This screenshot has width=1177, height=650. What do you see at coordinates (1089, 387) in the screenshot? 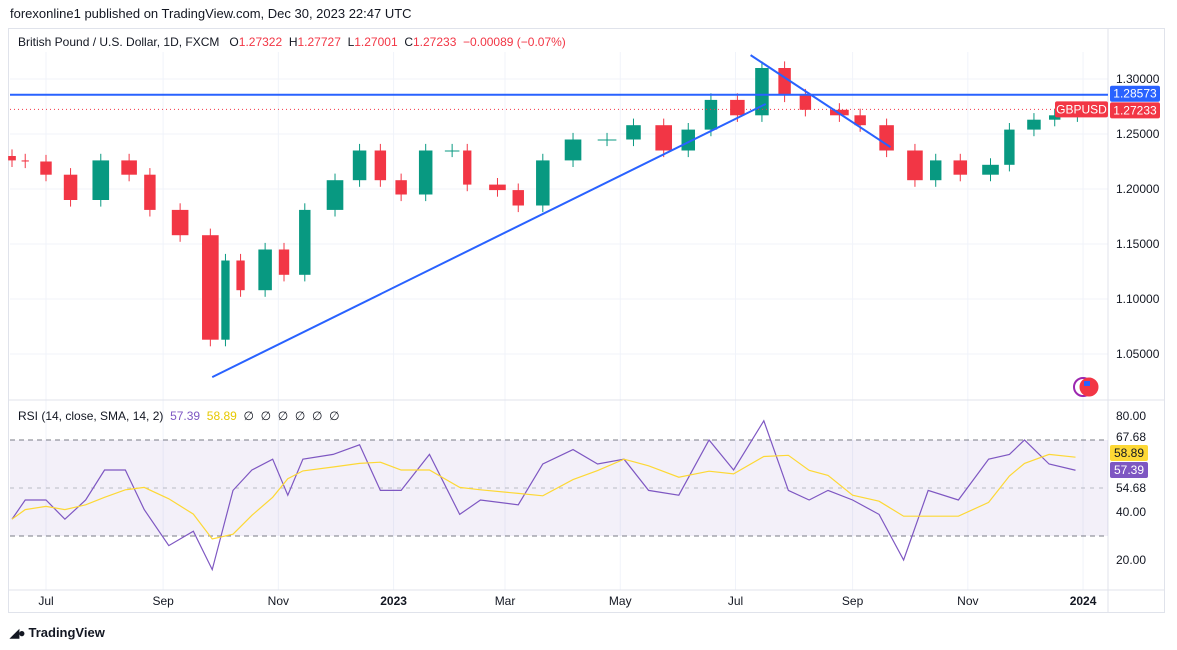
I see `us-flag-icon` at bounding box center [1089, 387].